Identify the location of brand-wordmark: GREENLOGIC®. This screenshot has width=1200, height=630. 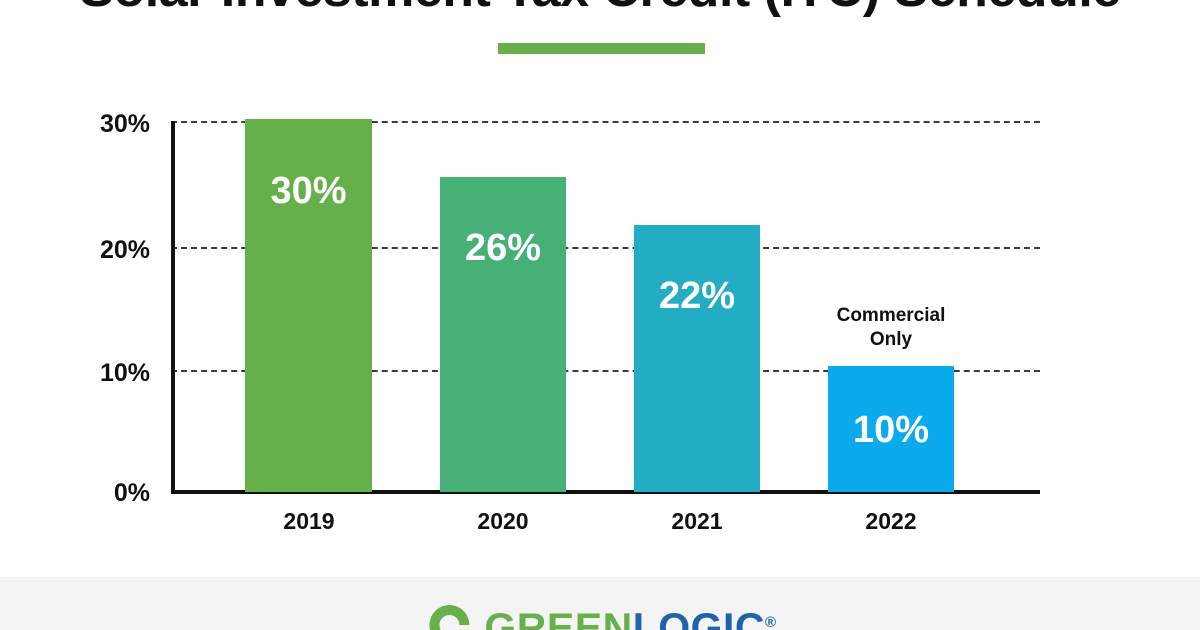
(630, 615).